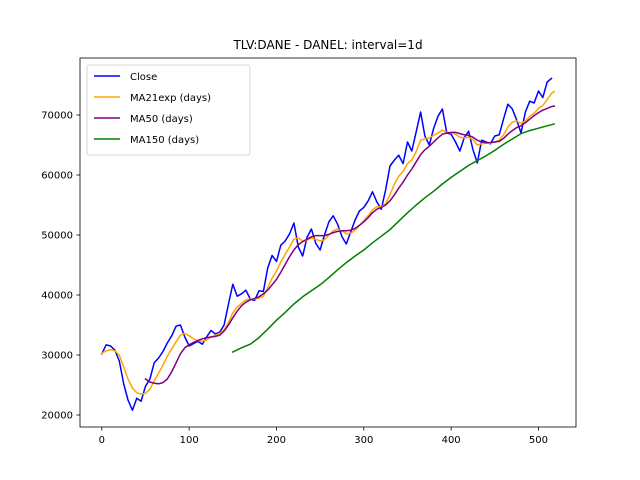  I want to click on chart-title: TLV:DANE - DANEL: interval=1d, so click(327, 45).